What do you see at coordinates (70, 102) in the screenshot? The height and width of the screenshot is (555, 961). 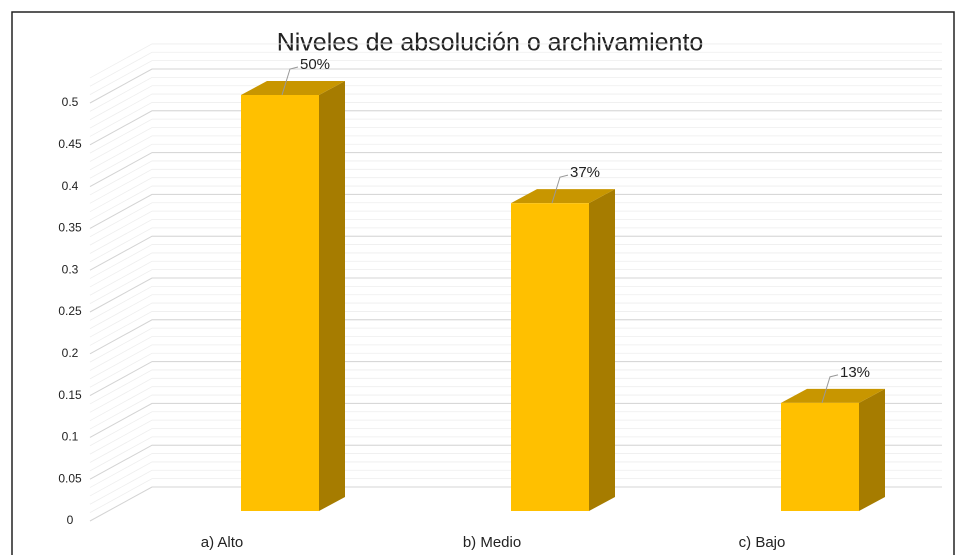 I see `y-tick-label: 0.5` at bounding box center [70, 102].